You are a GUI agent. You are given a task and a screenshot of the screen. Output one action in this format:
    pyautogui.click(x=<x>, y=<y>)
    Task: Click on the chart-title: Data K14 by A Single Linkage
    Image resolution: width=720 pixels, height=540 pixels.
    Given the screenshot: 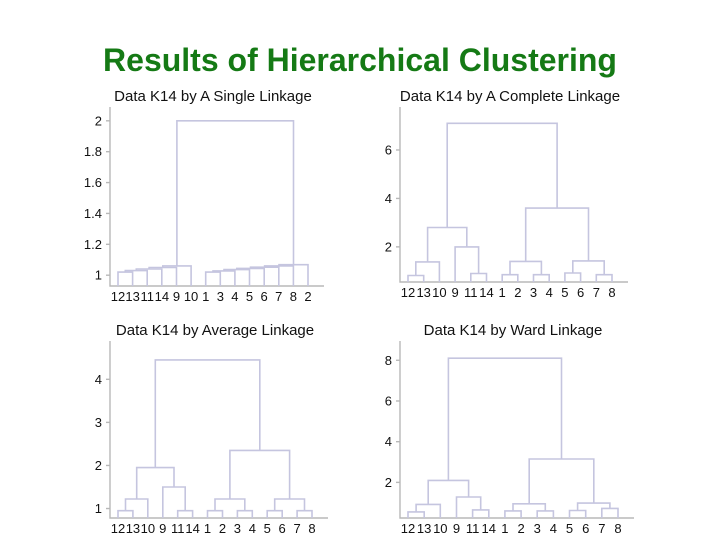 What is the action you would take?
    pyautogui.click(x=213, y=96)
    